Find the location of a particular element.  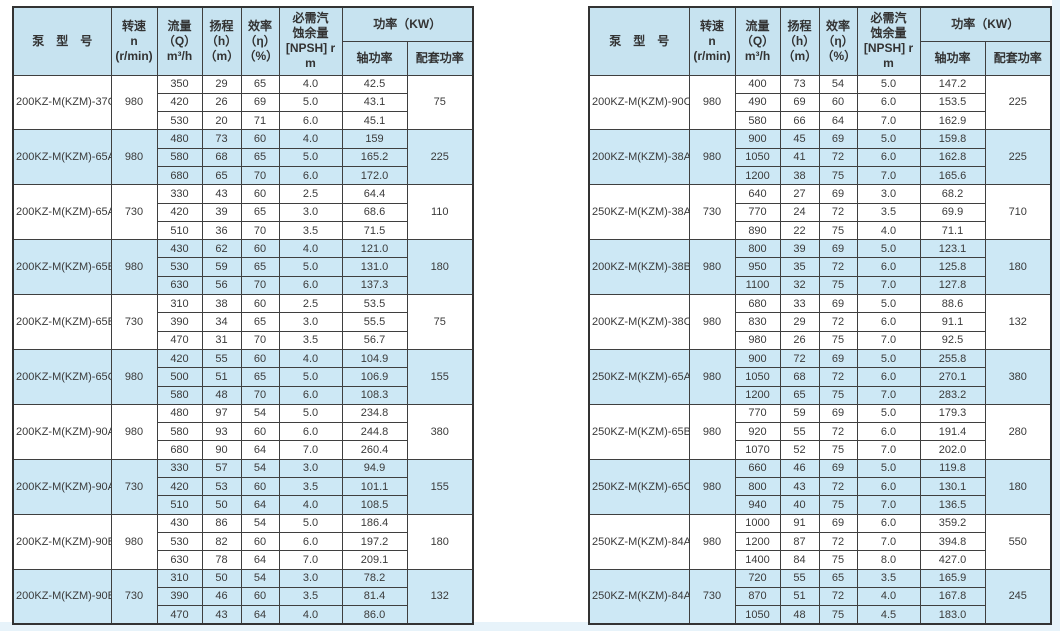

table-row: 250KZ-M(KZM)-65B 980 770 59 69 5.0 179.3 280 is located at coordinates (820, 431).